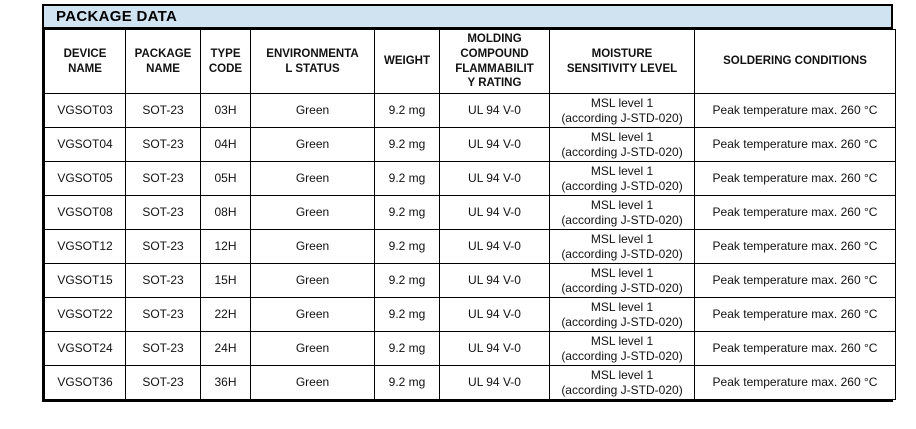  Describe the element at coordinates (494, 61) in the screenshot. I see `col-header-flammability-rating: MOLDING COMPOUND FLAMMABILIT Y RATING` at that location.